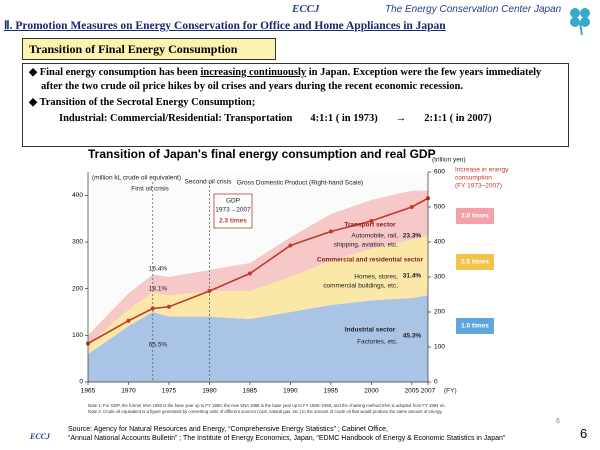 This screenshot has height=450, width=600. What do you see at coordinates (233, 221) in the screenshot?
I see `annotation: 2.3 times` at bounding box center [233, 221].